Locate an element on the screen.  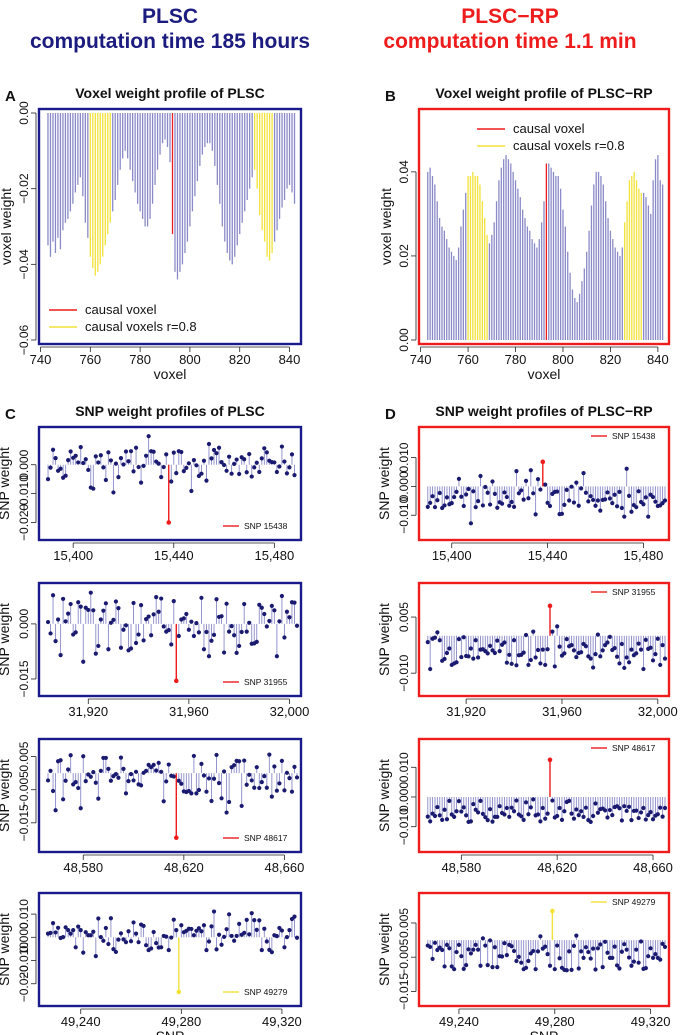
chart-title: SNP weight profiles of PLSC is located at coordinates (170, 411).